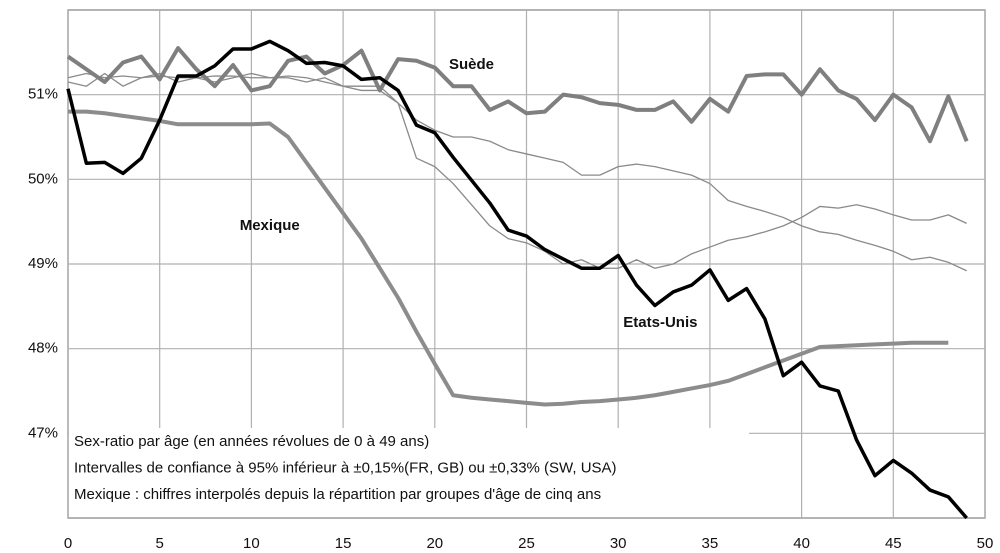 The image size is (1000, 553). What do you see at coordinates (43, 94) in the screenshot?
I see `y-tick-label: 51%` at bounding box center [43, 94].